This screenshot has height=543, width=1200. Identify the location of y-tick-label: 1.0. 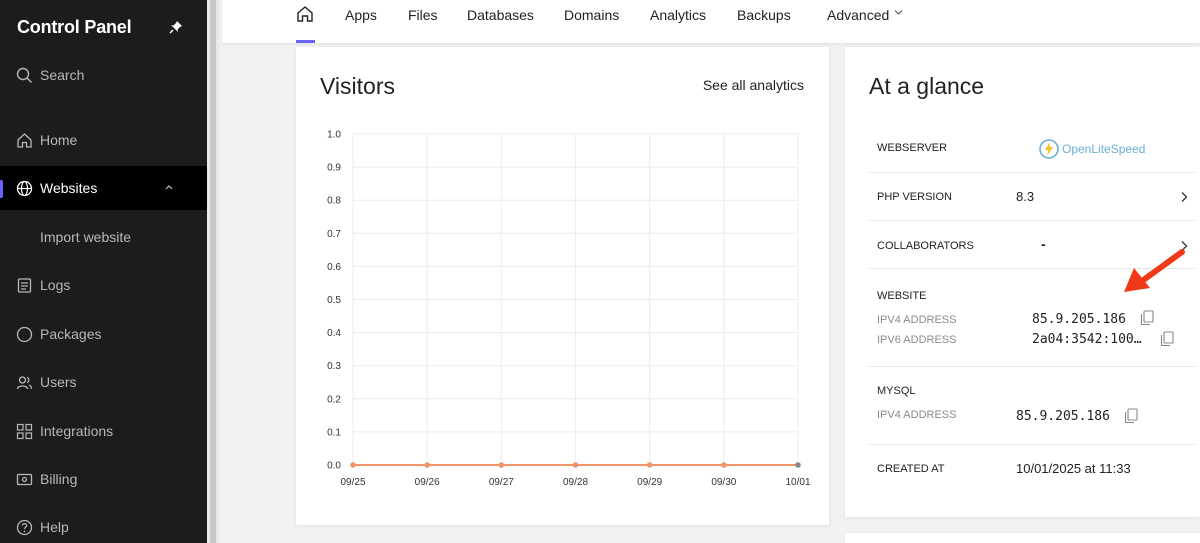
(334, 135).